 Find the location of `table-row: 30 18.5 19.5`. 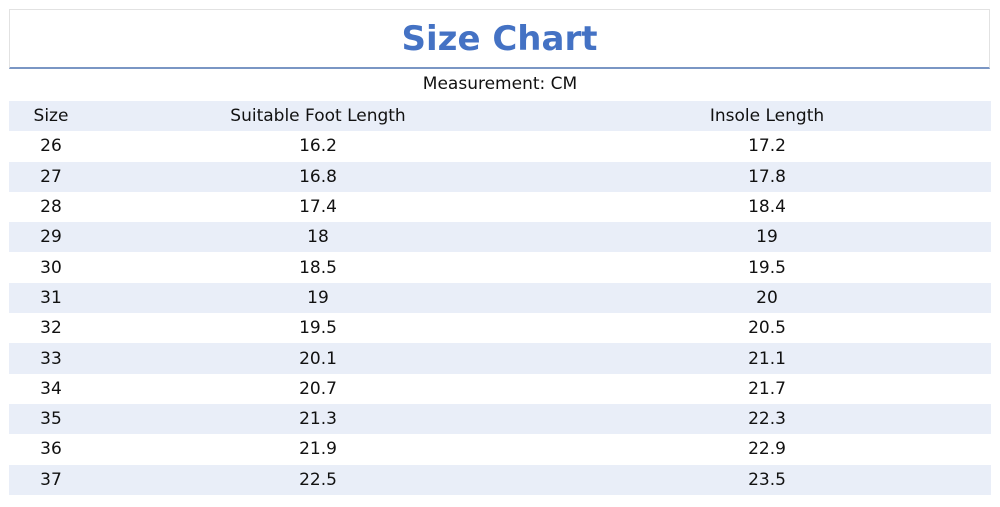

table-row: 30 18.5 19.5 is located at coordinates (500, 267).